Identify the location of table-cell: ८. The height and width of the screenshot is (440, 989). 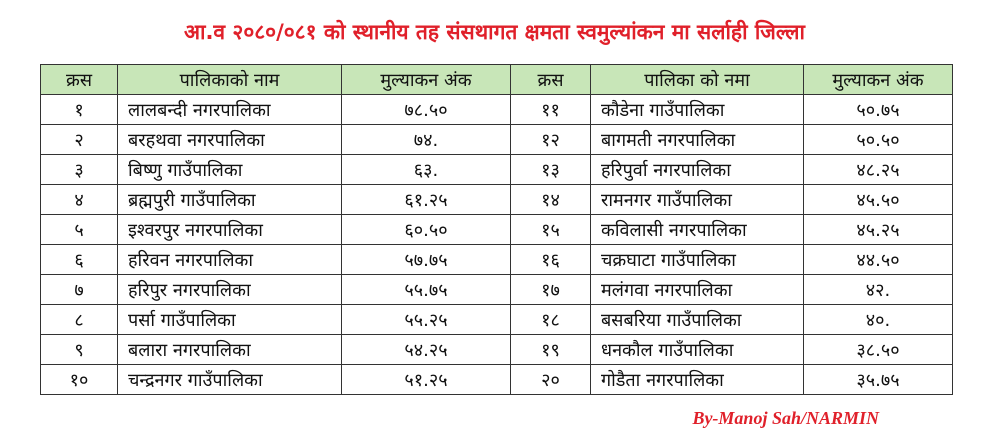
(79, 319).